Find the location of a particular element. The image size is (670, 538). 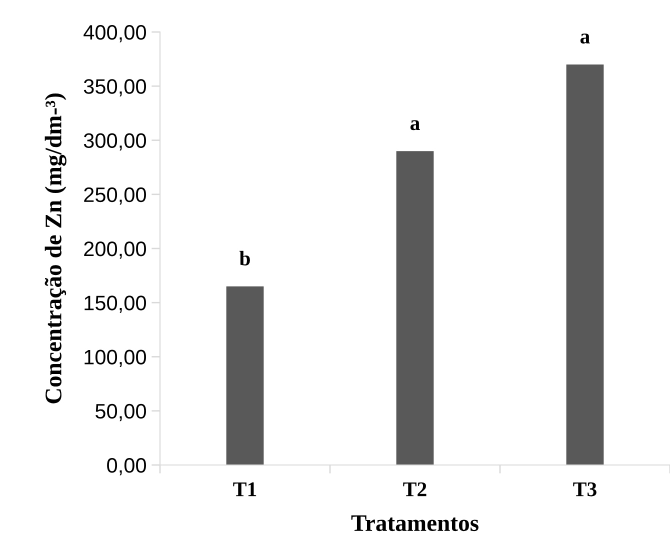

y-tick-label: 400,00 is located at coordinates (115, 33).